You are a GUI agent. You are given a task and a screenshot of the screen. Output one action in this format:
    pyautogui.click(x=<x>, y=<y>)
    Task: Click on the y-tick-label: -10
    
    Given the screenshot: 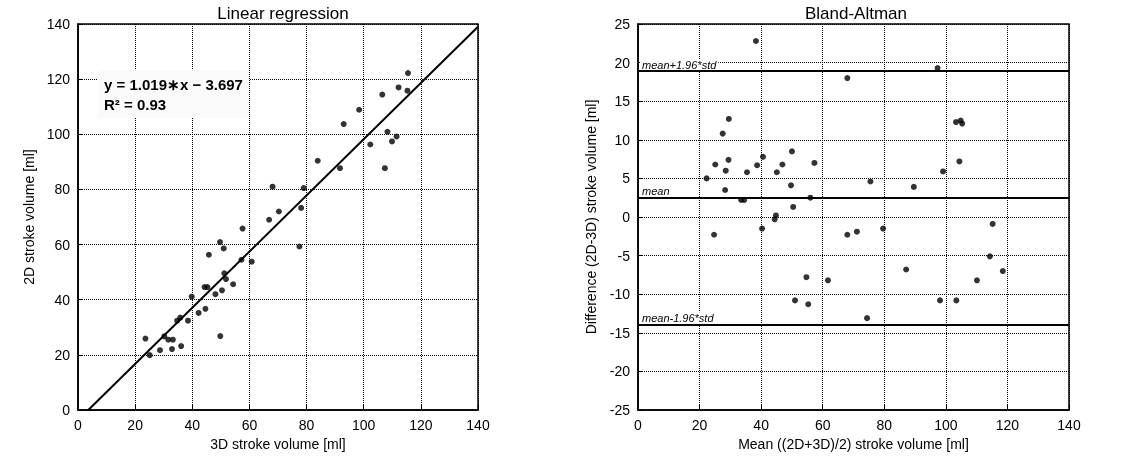 What is the action you would take?
    pyautogui.click(x=620, y=294)
    